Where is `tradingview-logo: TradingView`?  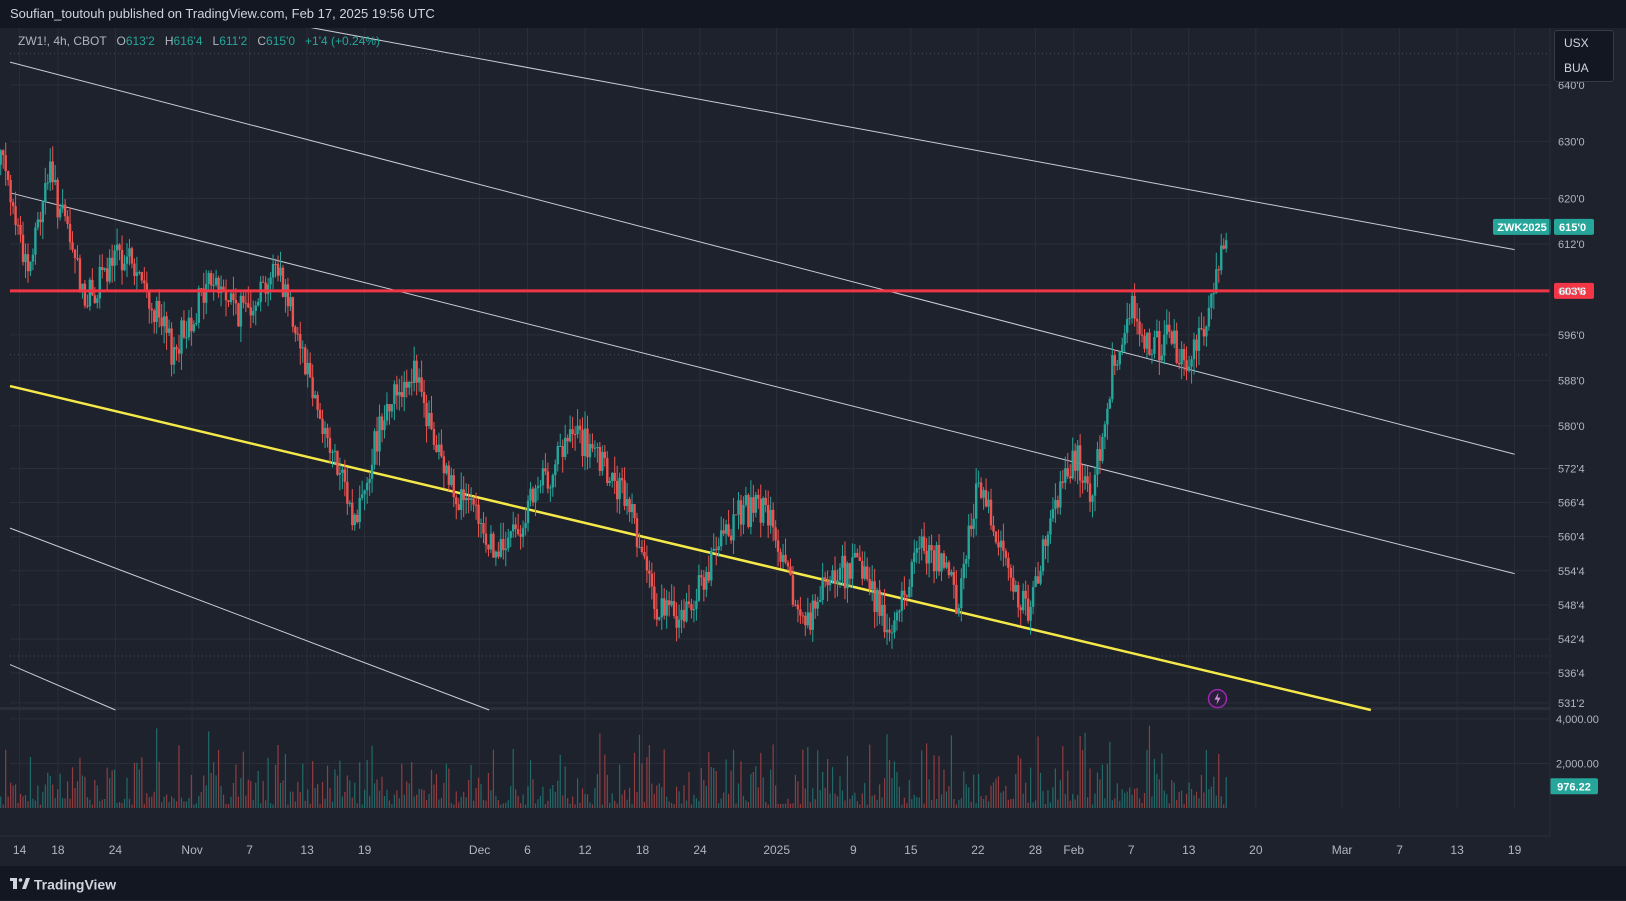 tradingview-logo: TradingView is located at coordinates (63, 883).